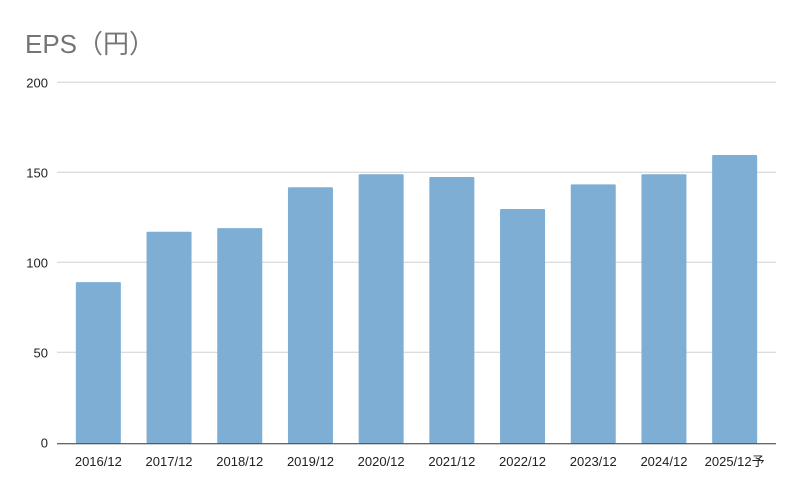  I want to click on y-tick-label: 100, so click(37, 262).